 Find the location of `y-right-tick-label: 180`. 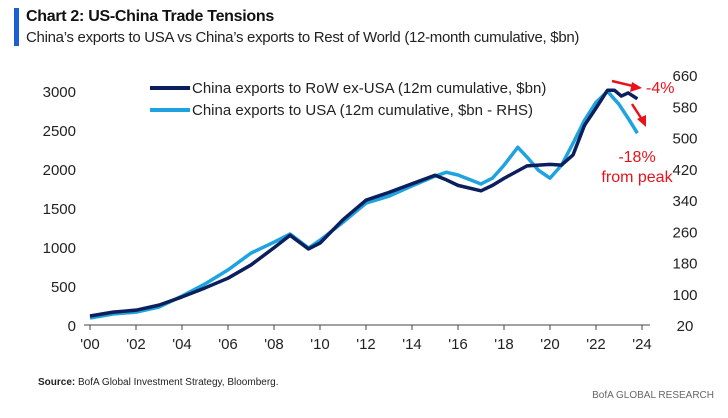

y-right-tick-label: 180 is located at coordinates (684, 264).